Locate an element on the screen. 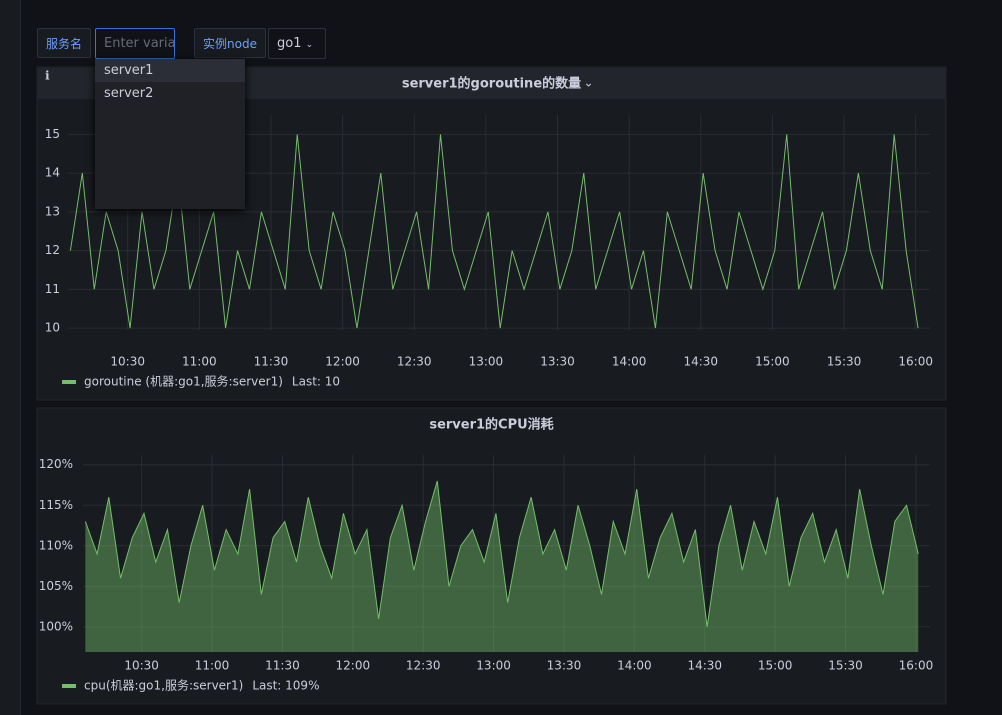 This screenshot has height=715, width=1002. y-tick-label: 15 is located at coordinates (52, 134).